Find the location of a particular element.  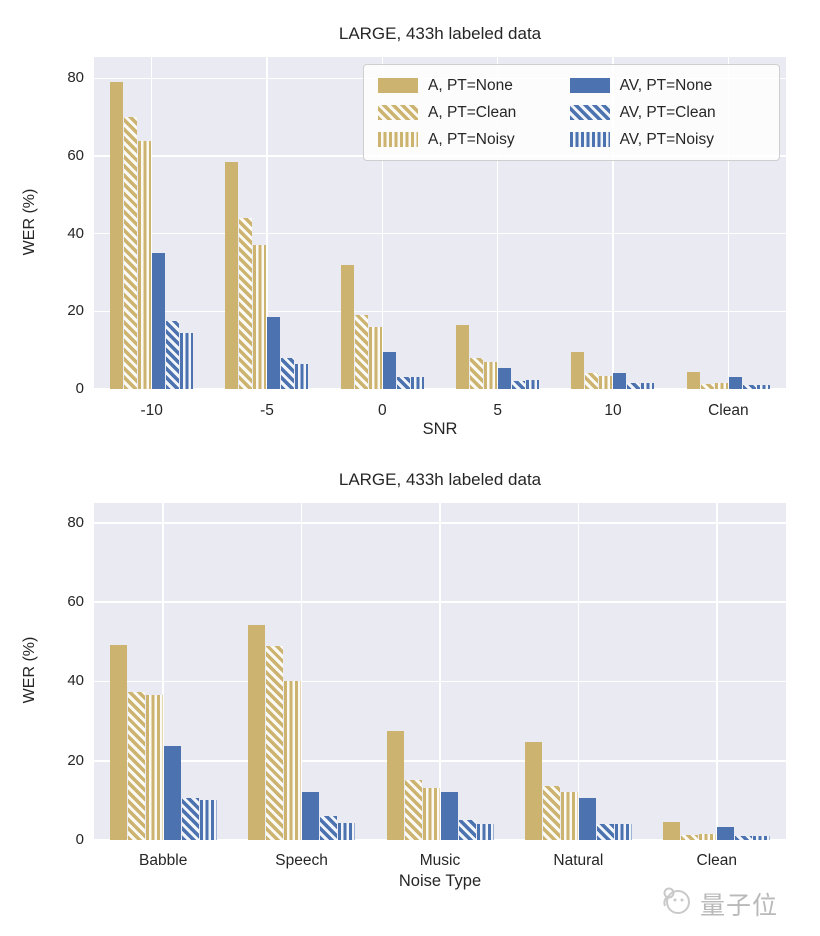

y-tick-label: 80 is located at coordinates (75, 78).